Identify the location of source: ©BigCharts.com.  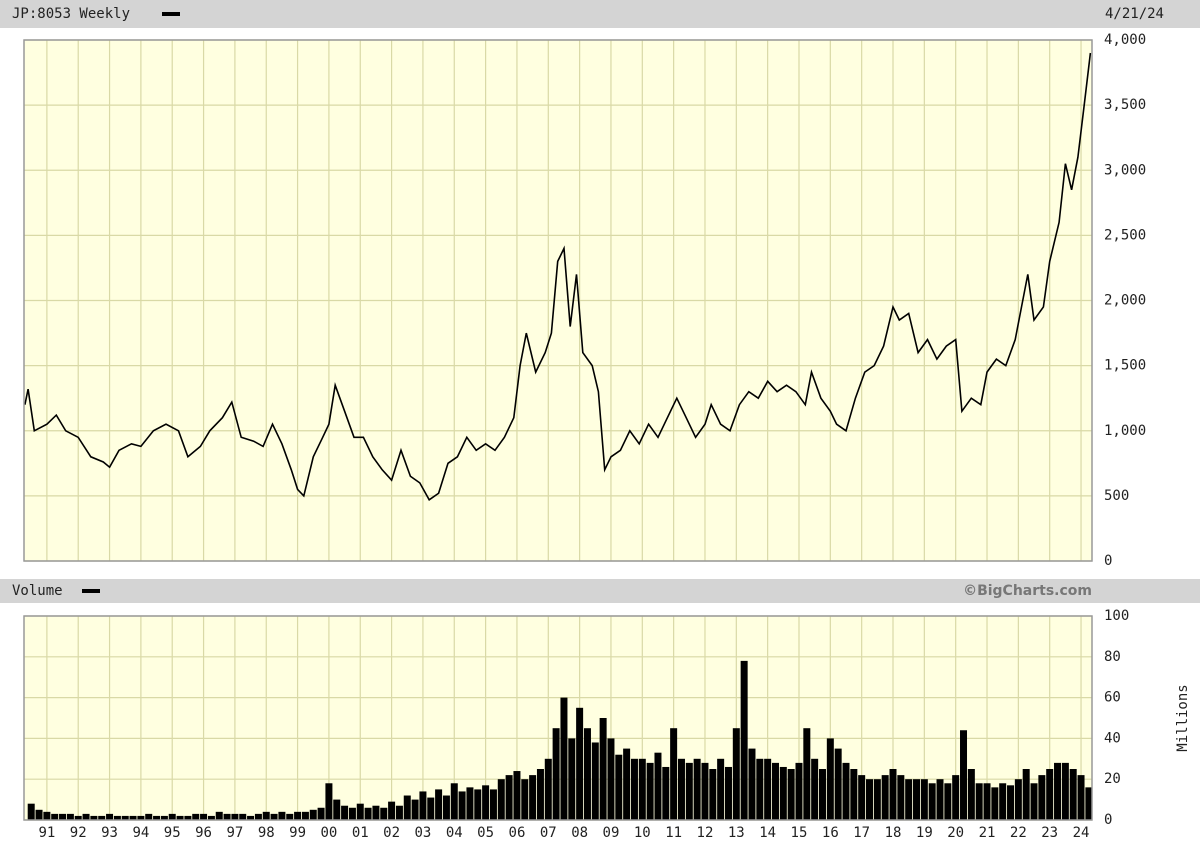
(1027, 591).